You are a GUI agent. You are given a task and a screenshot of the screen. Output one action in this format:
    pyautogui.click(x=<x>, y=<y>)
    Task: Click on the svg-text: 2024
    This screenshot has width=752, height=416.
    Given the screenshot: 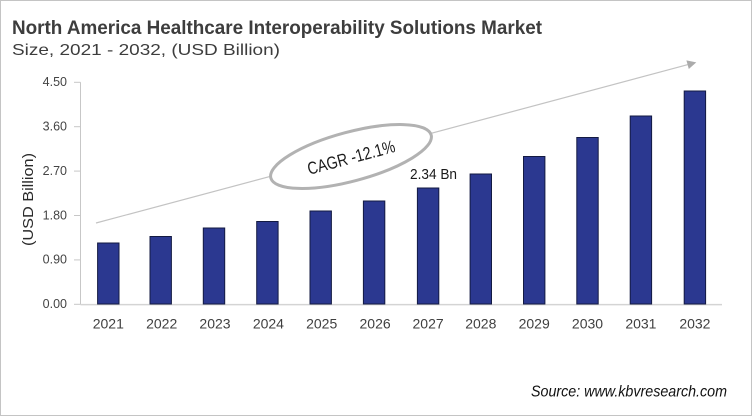 What is the action you would take?
    pyautogui.click(x=268, y=324)
    